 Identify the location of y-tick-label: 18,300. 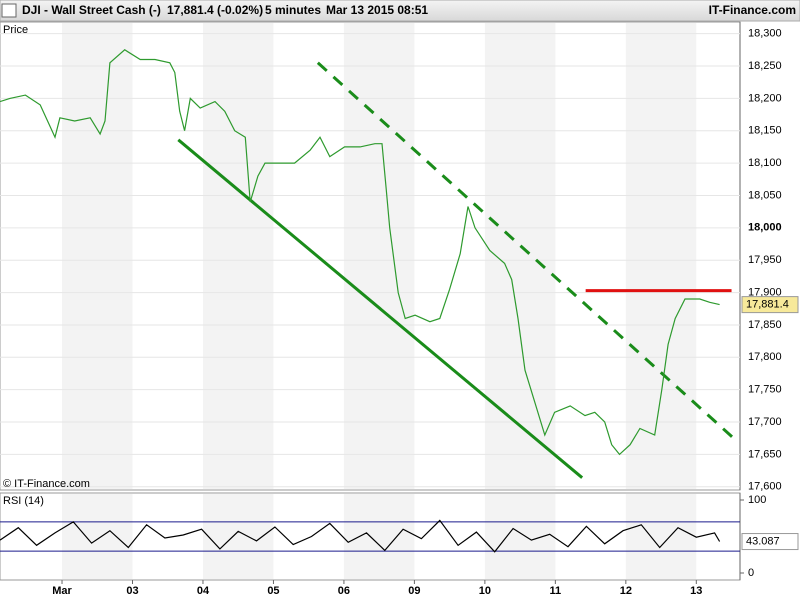
(765, 34).